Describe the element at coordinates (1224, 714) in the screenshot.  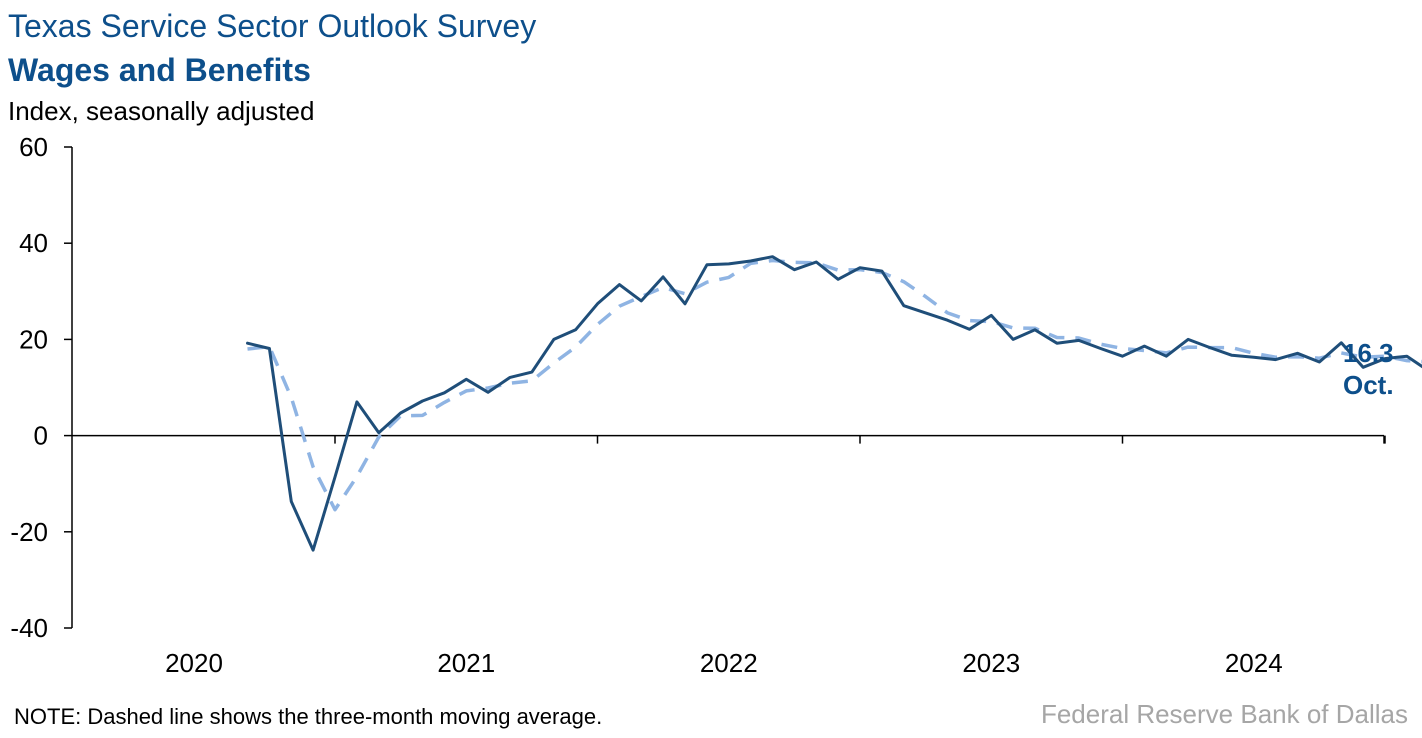
I see `source-credit: Federal Reserve Bank of Dallas` at that location.